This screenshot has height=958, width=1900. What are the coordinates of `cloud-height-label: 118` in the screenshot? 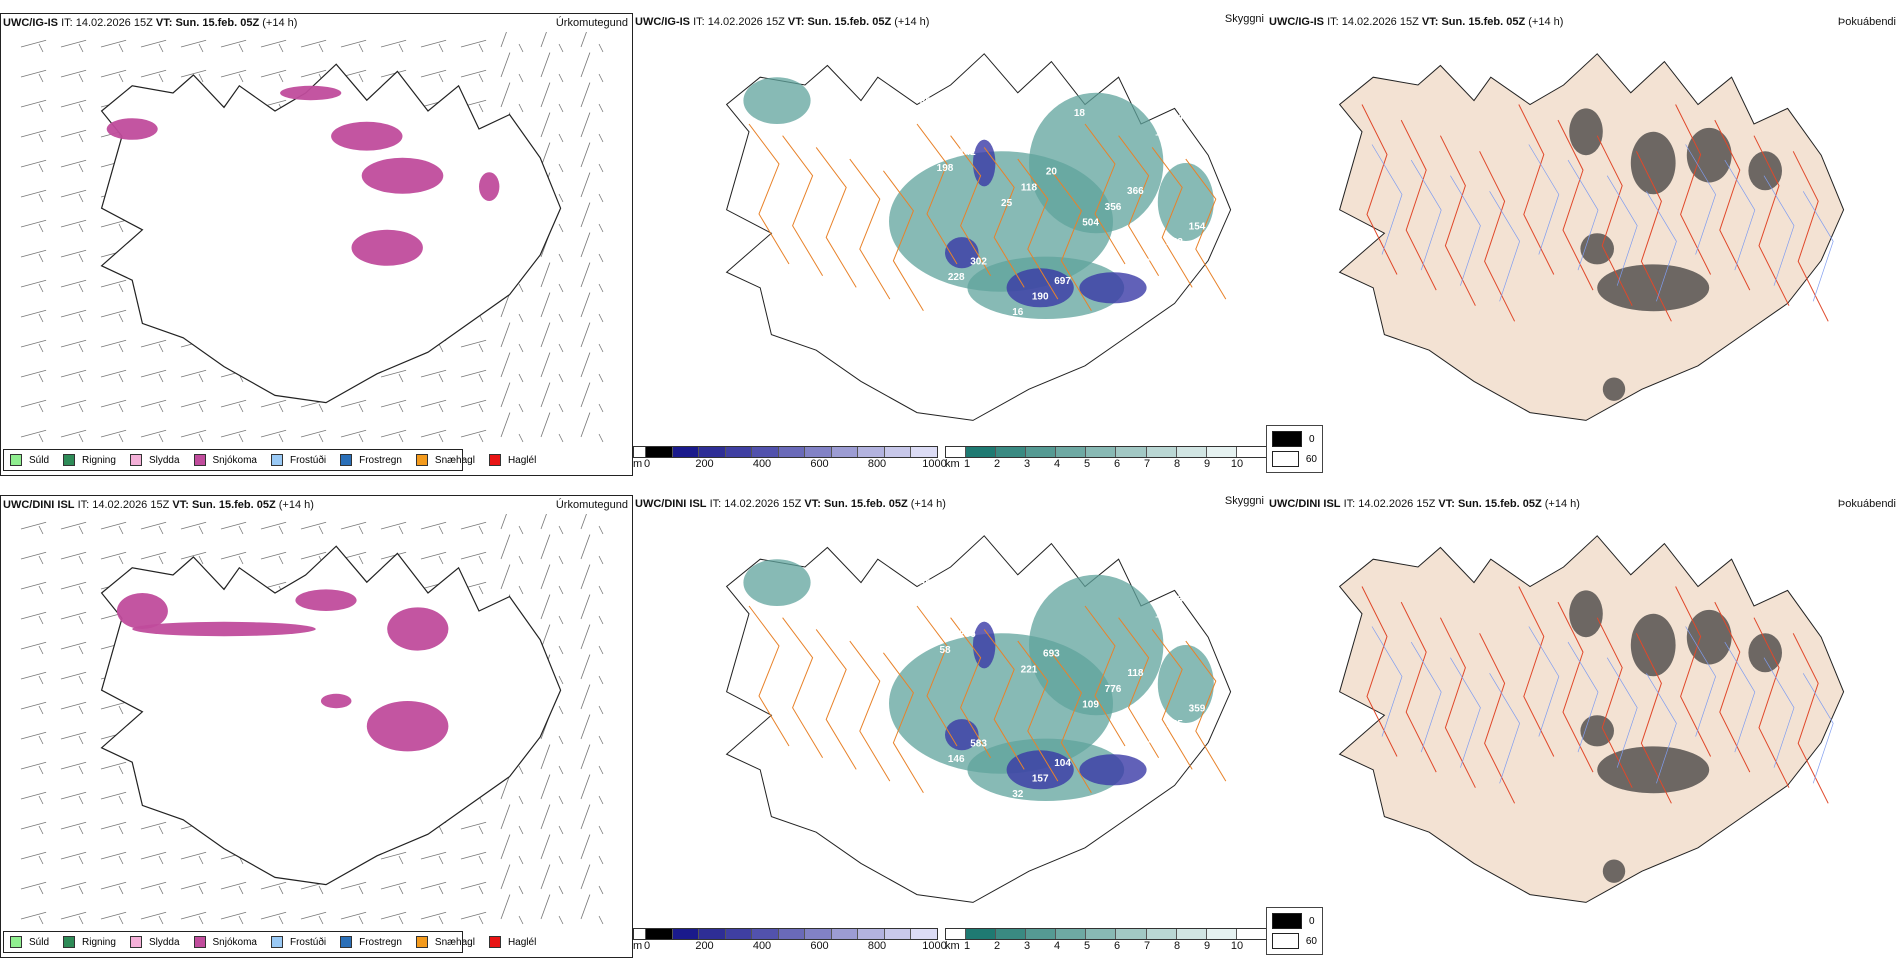 It's located at (1029, 187).